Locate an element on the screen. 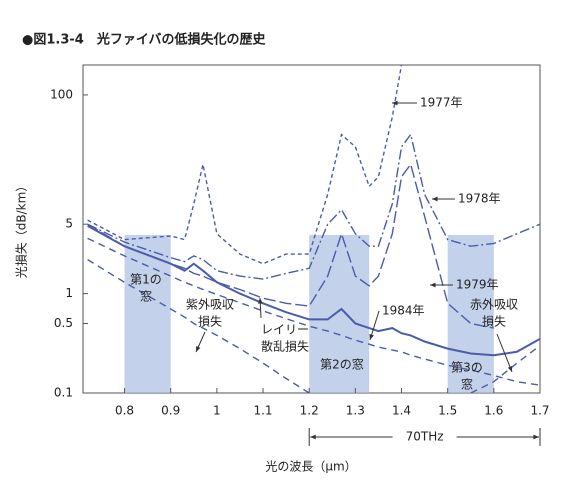 The width and height of the screenshot is (562, 486). window-label: 第1の is located at coordinates (146, 280).